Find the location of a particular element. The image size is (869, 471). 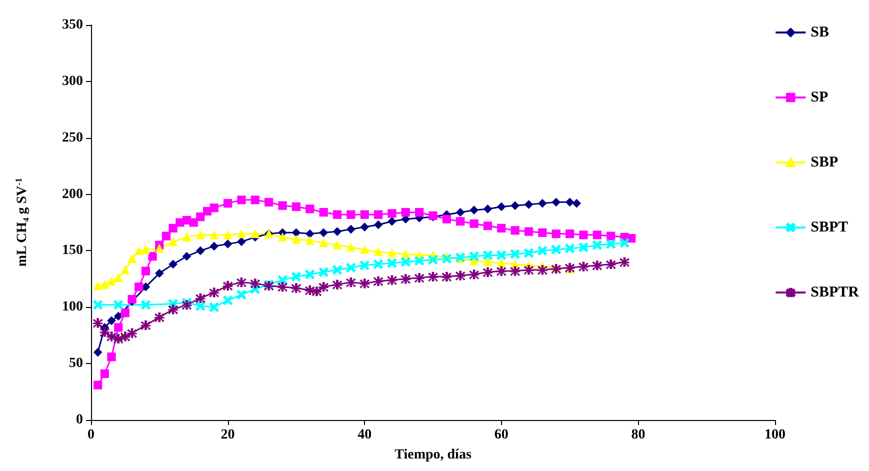

y-tick-label: 100 is located at coordinates (72, 307).